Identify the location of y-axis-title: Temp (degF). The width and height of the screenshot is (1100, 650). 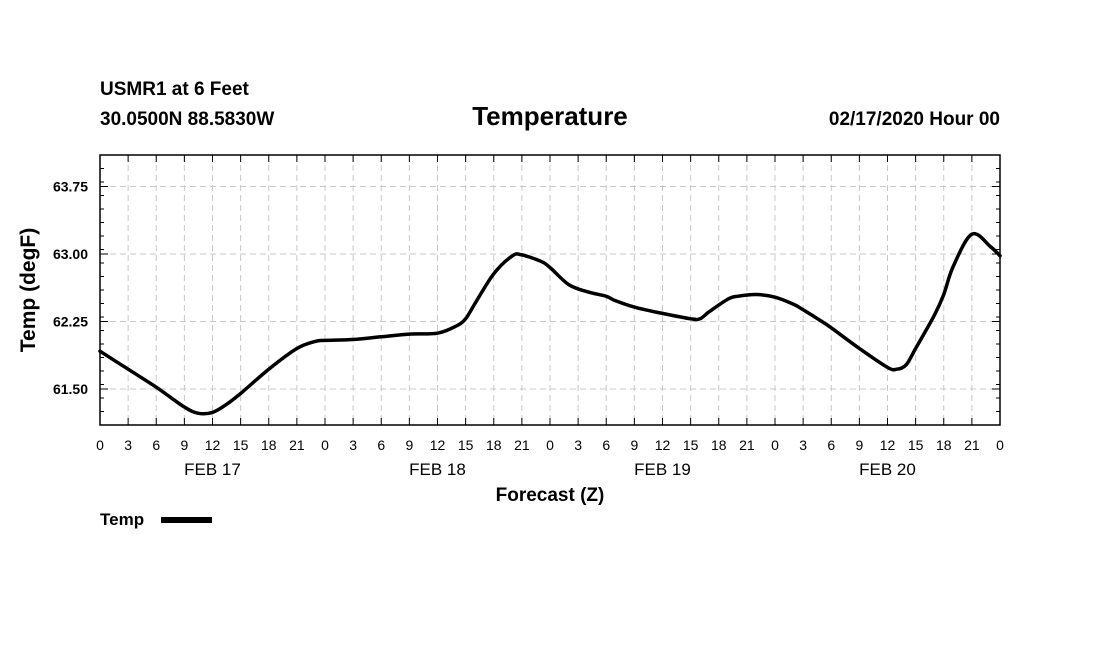
(28, 290).